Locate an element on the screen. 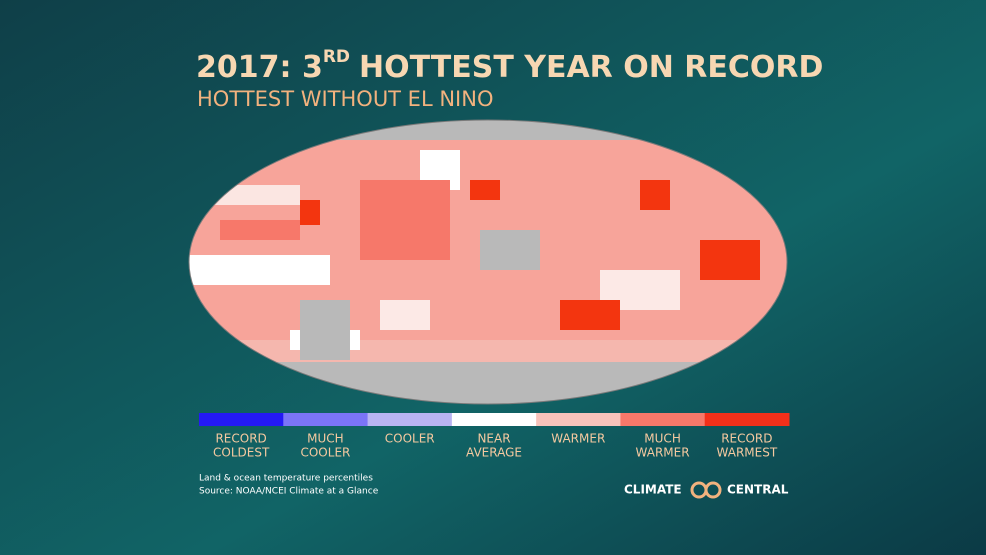  footnote: Land & ocean temperature percentiles is located at coordinates (286, 479).